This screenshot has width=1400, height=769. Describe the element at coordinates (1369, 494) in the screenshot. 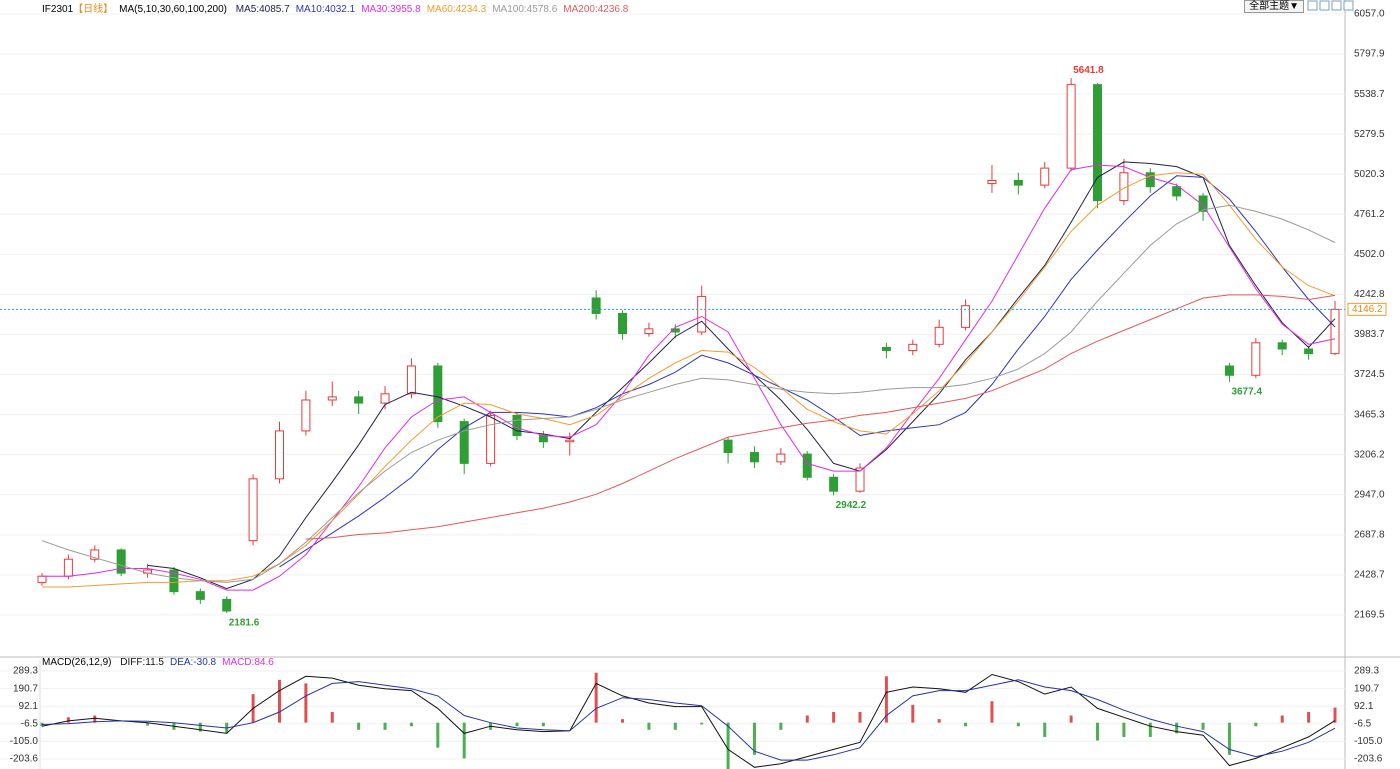

I see `y-tick-label: 2947.0` at that location.